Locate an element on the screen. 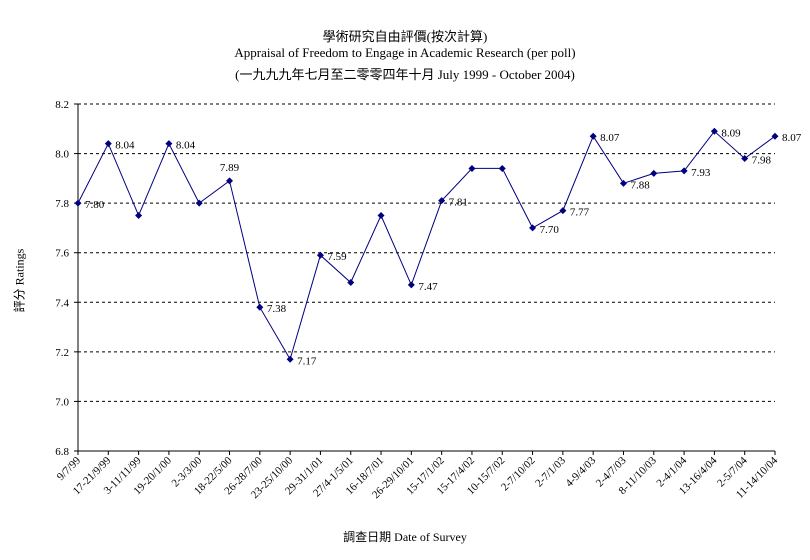  y-axis-label: 評分 Ratings is located at coordinates (19, 280).